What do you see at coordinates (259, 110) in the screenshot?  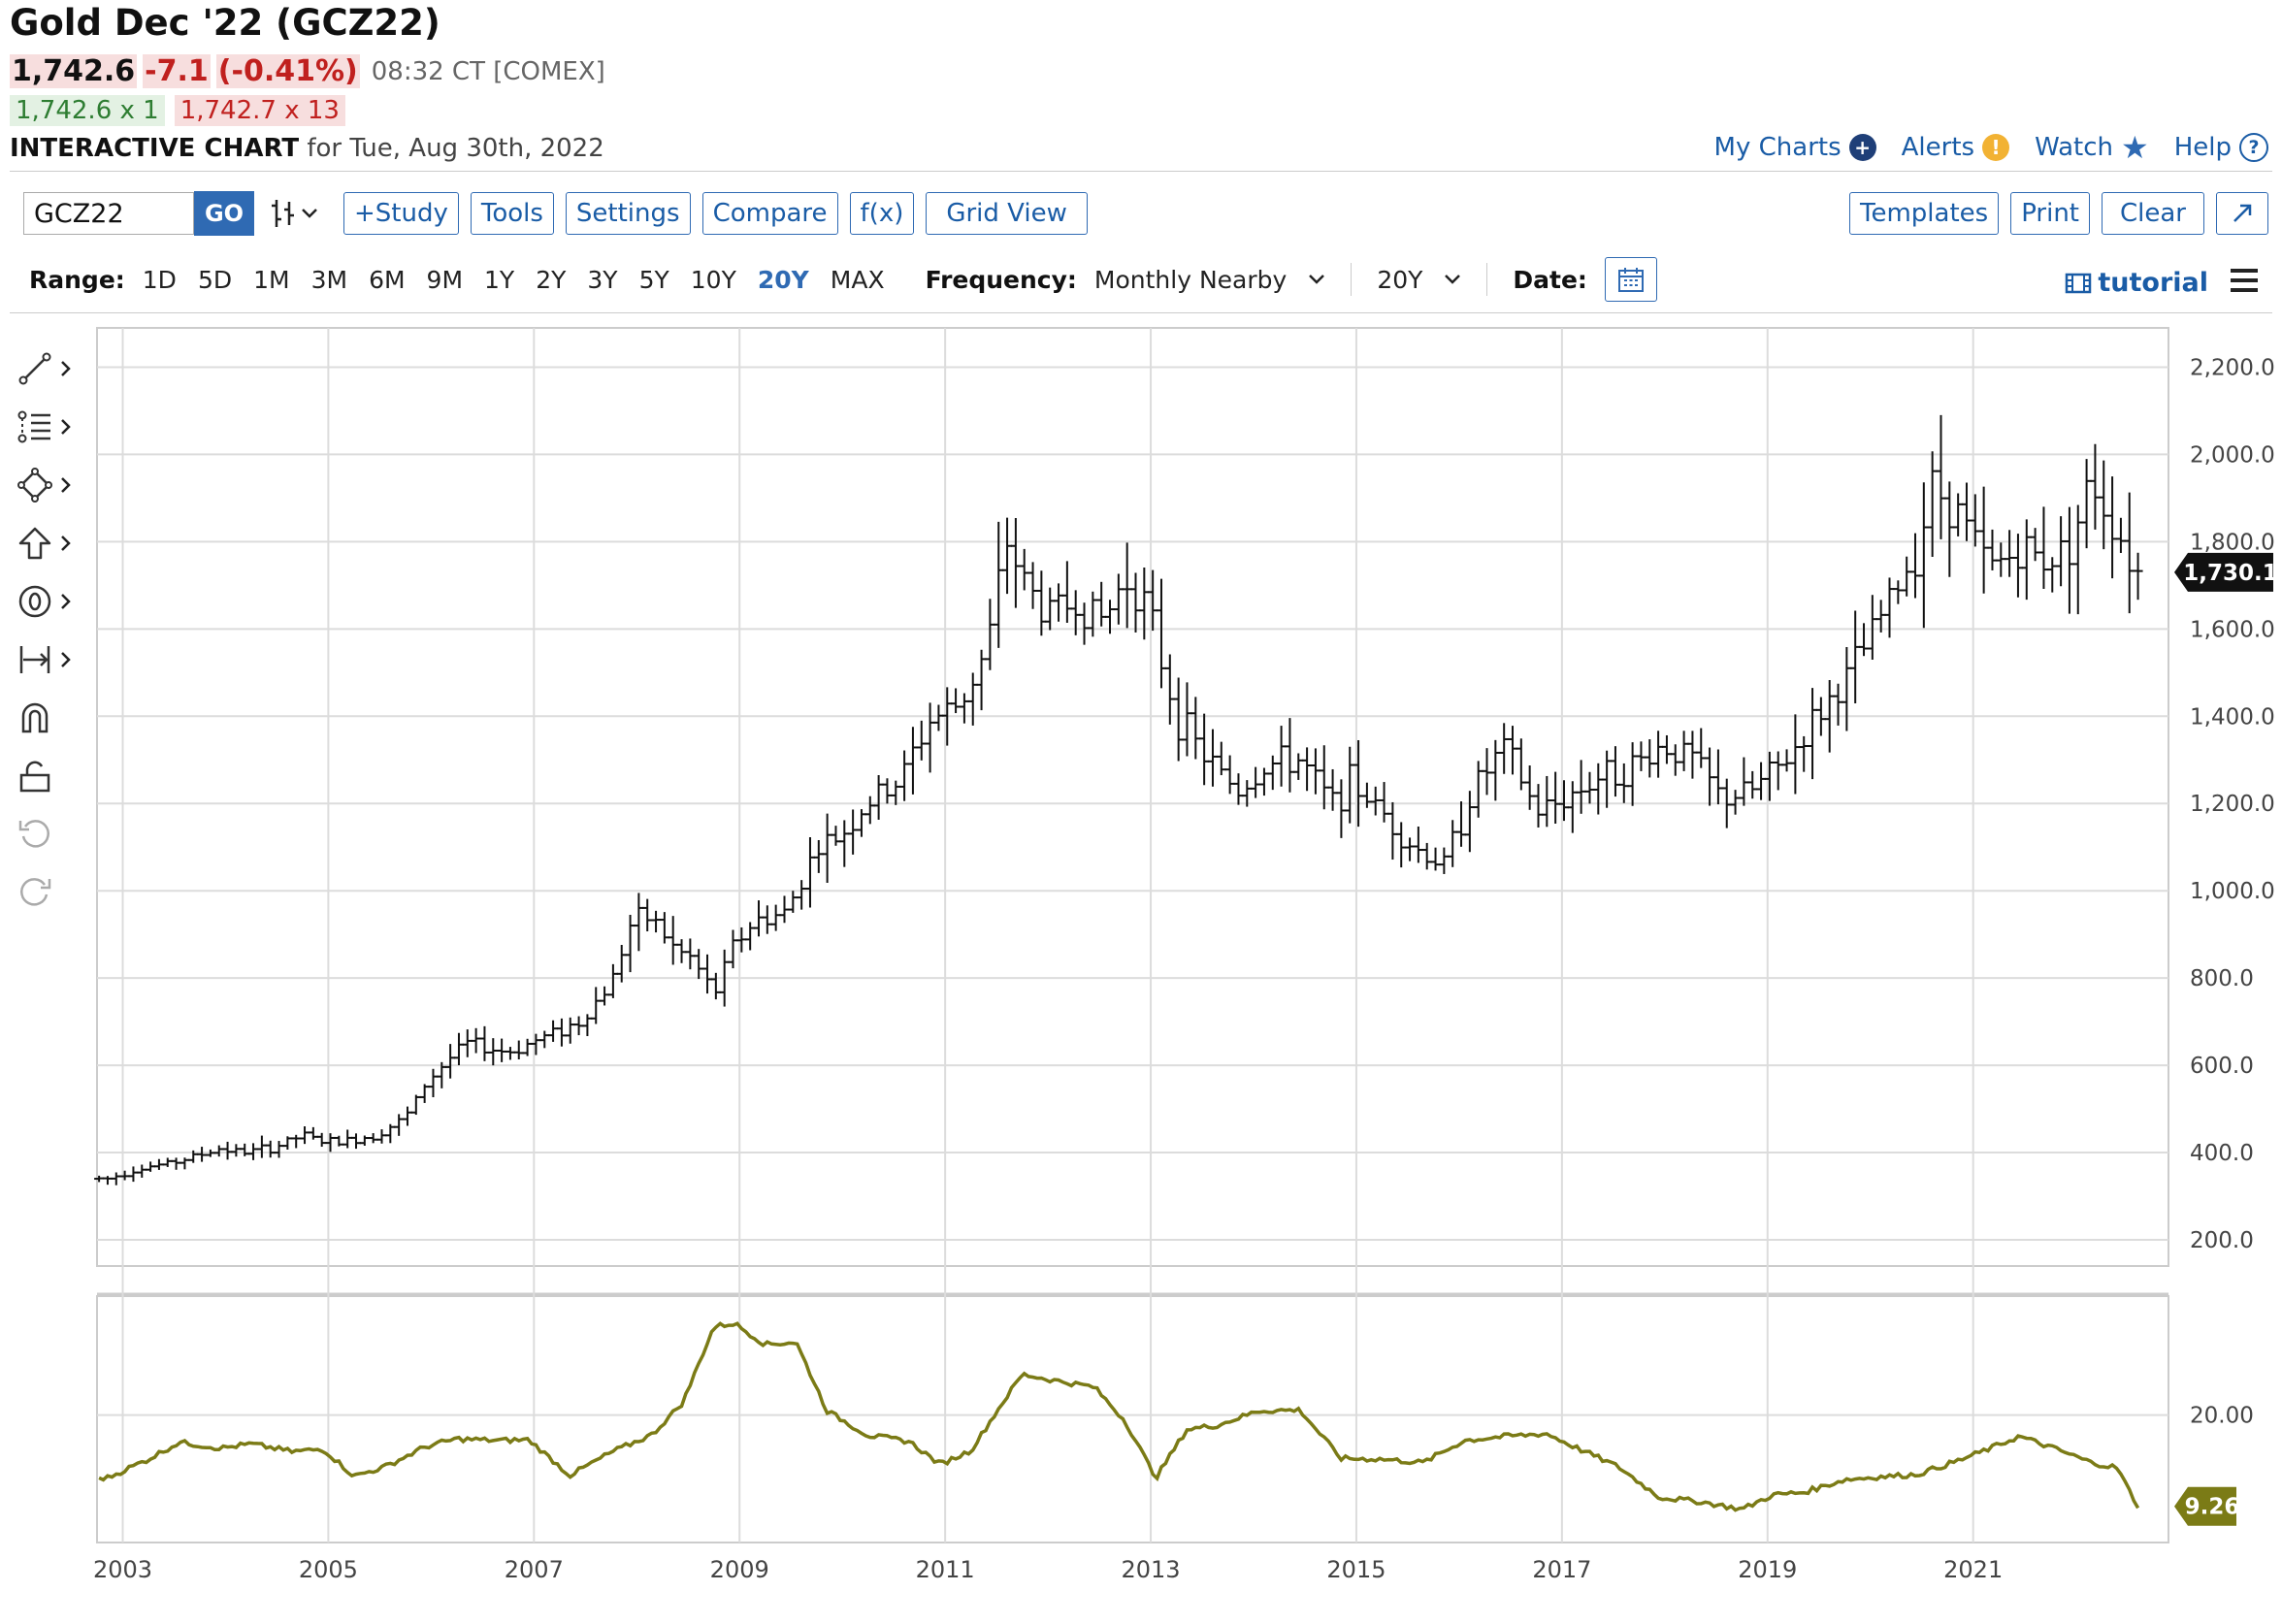 I see `ask-quote: 1,742.7 x 13` at bounding box center [259, 110].